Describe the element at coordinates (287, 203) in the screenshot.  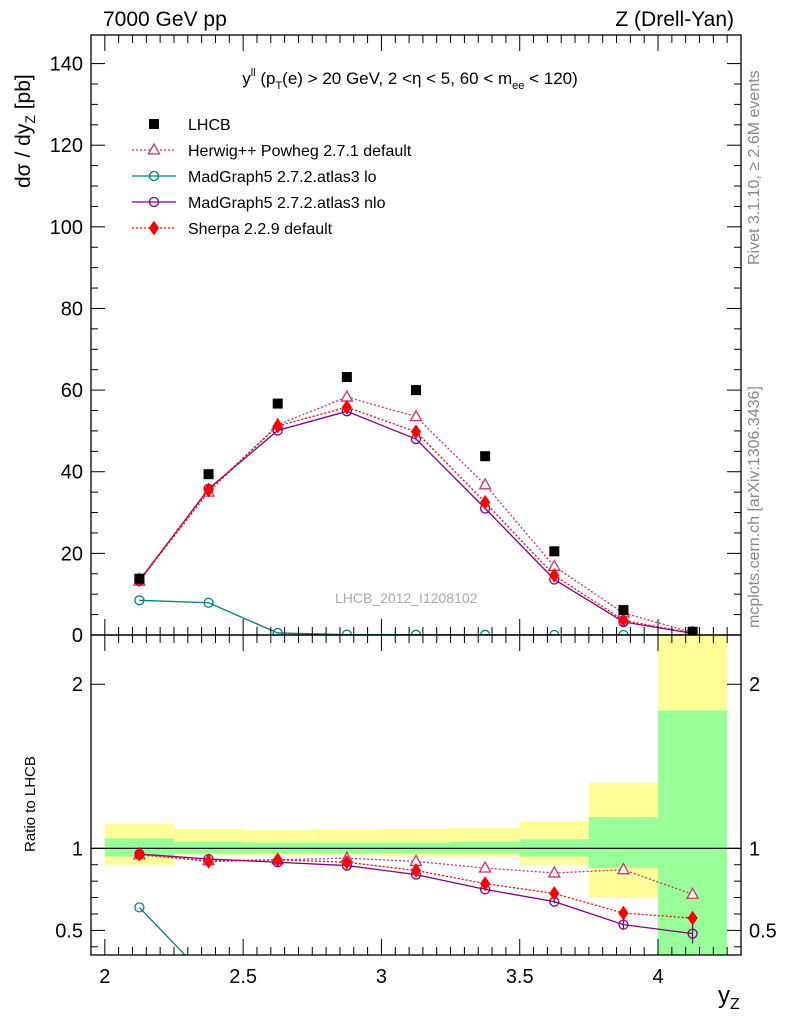
I see `legend-label-series-2: MadGraph5 2.7.2.atlas3 nlo` at that location.